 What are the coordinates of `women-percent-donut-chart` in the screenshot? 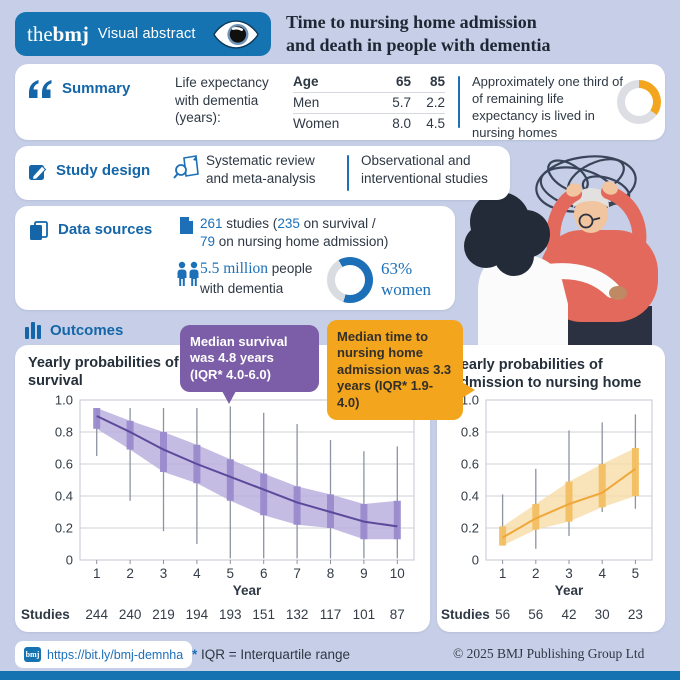 It's located at (350, 280).